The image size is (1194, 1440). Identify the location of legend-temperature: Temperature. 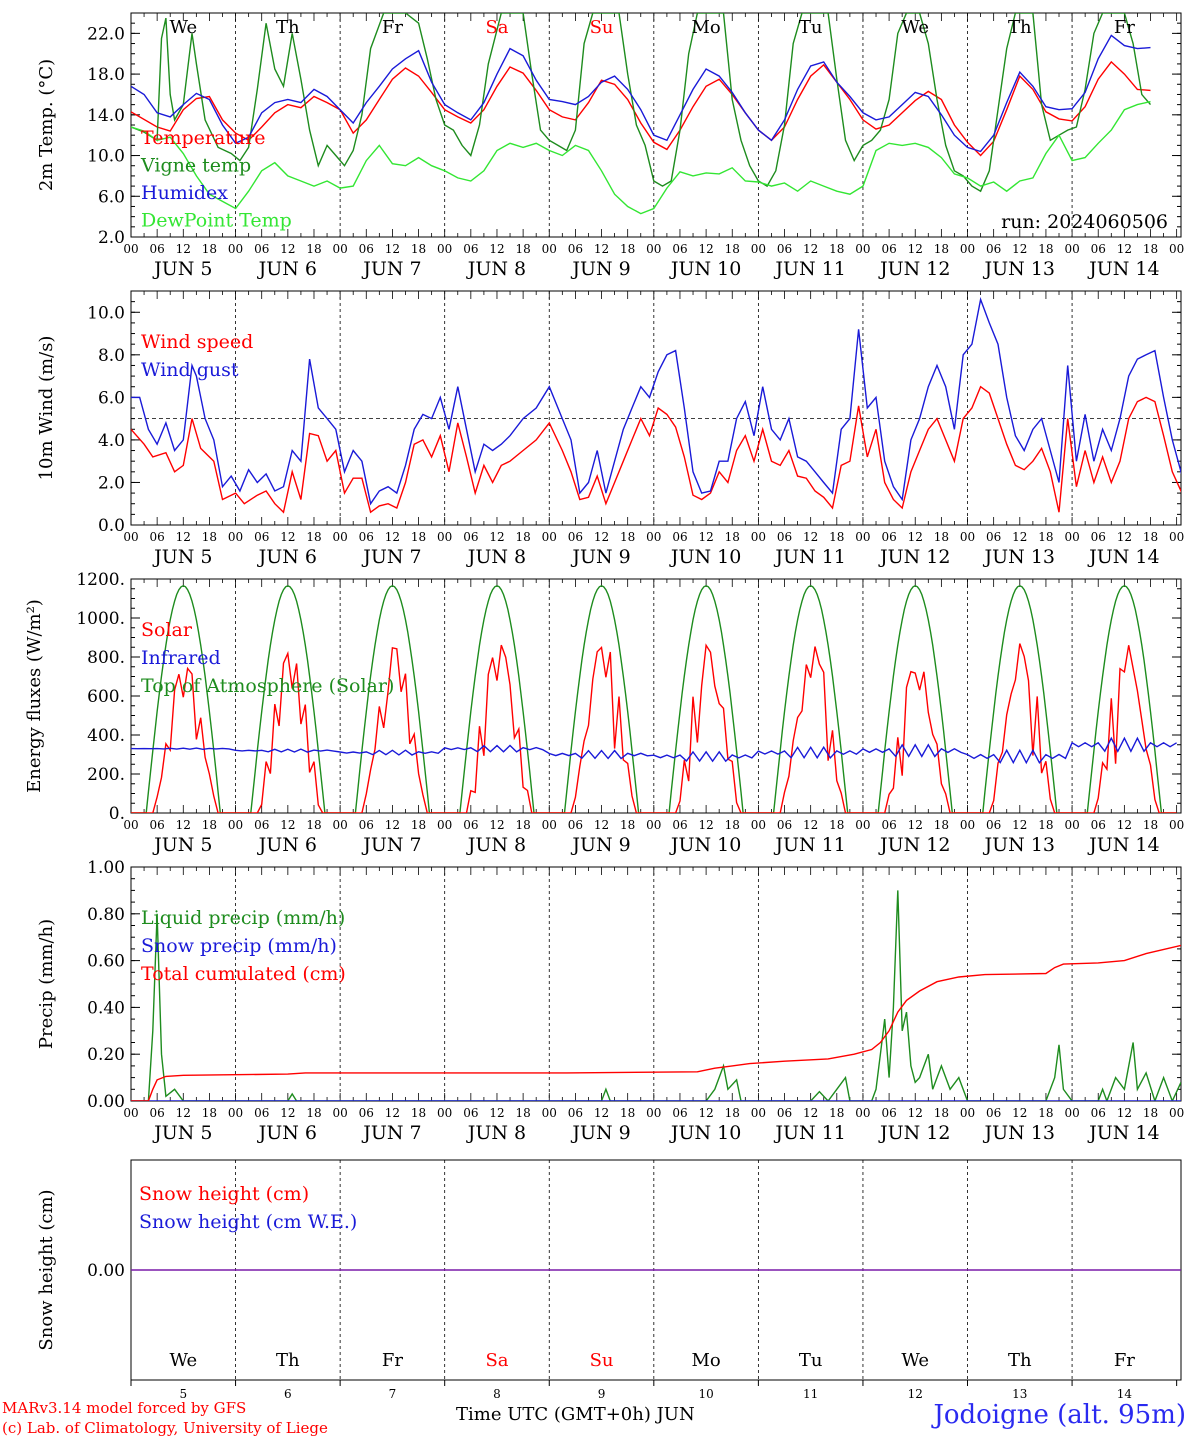
(203, 138).